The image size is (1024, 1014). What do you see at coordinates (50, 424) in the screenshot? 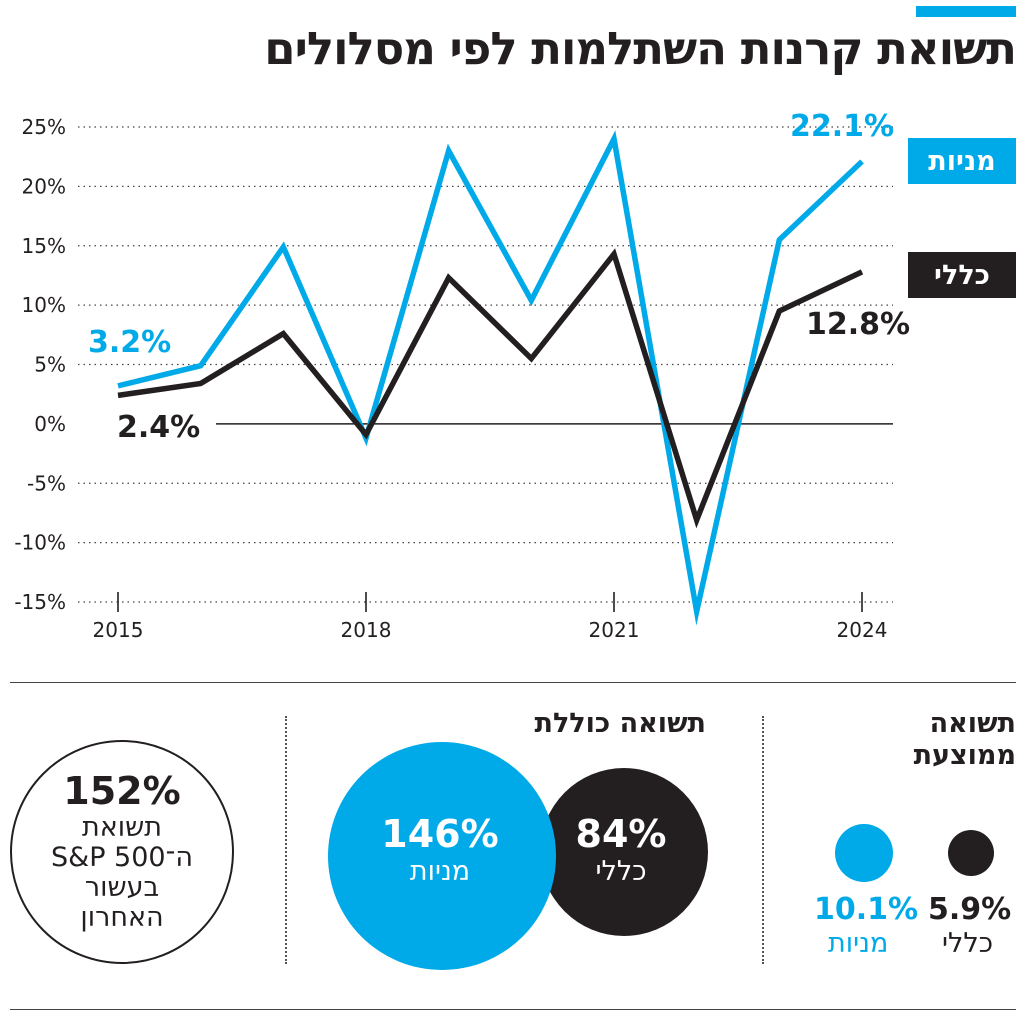
I see `y-tick-label: 0%` at bounding box center [50, 424].